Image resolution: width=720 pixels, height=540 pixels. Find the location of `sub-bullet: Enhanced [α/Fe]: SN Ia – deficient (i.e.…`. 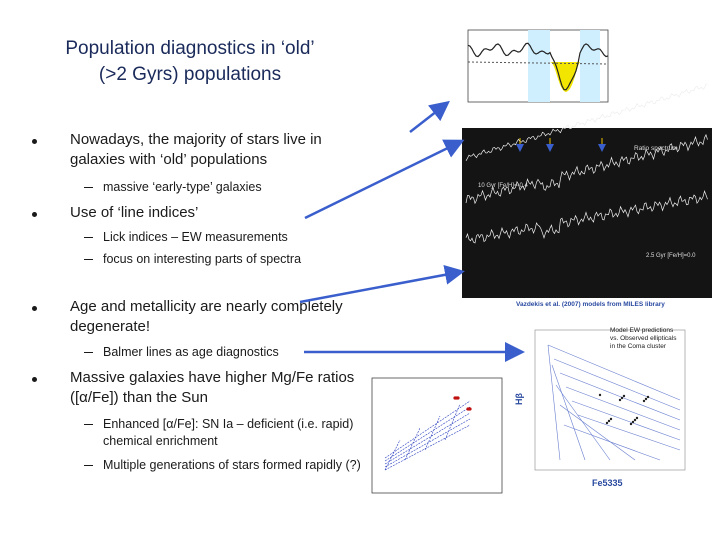

sub-bullet: Enhanced [α/Fe]: SN Ia – deficient (i.e.… is located at coordinates (228, 432).